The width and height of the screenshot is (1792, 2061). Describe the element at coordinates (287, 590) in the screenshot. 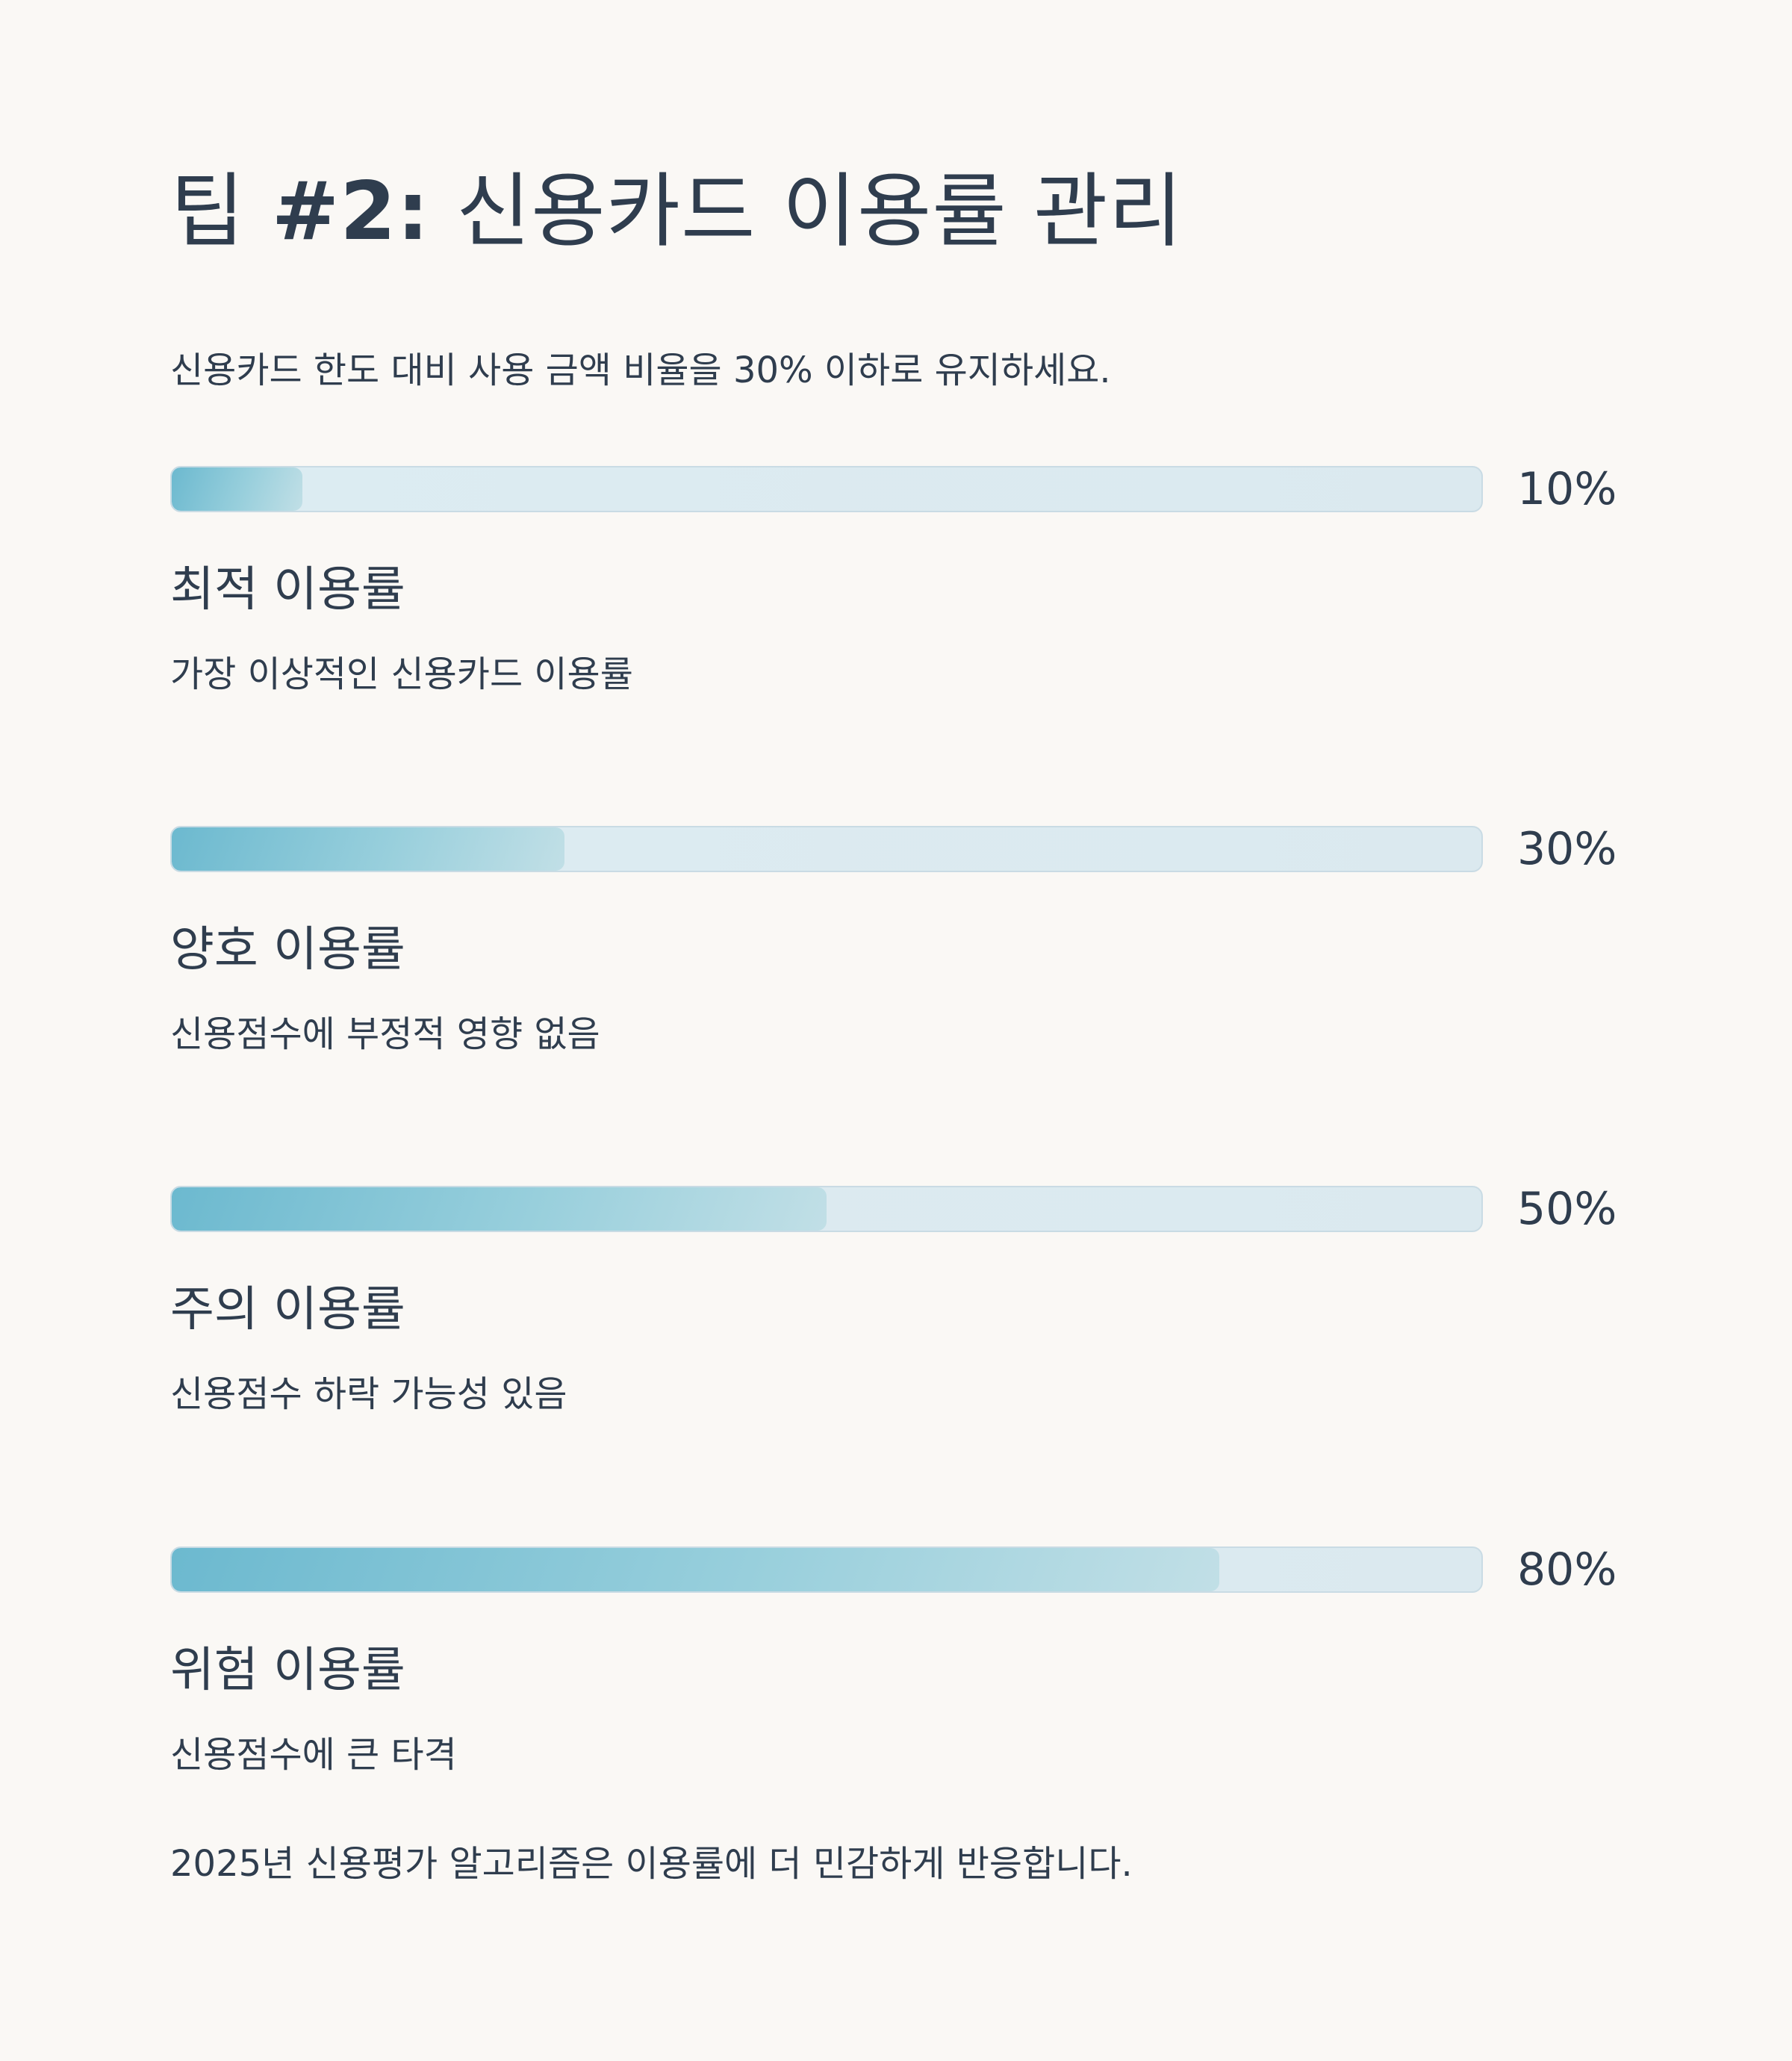

I see `tier-name: 최적 이용률` at that location.